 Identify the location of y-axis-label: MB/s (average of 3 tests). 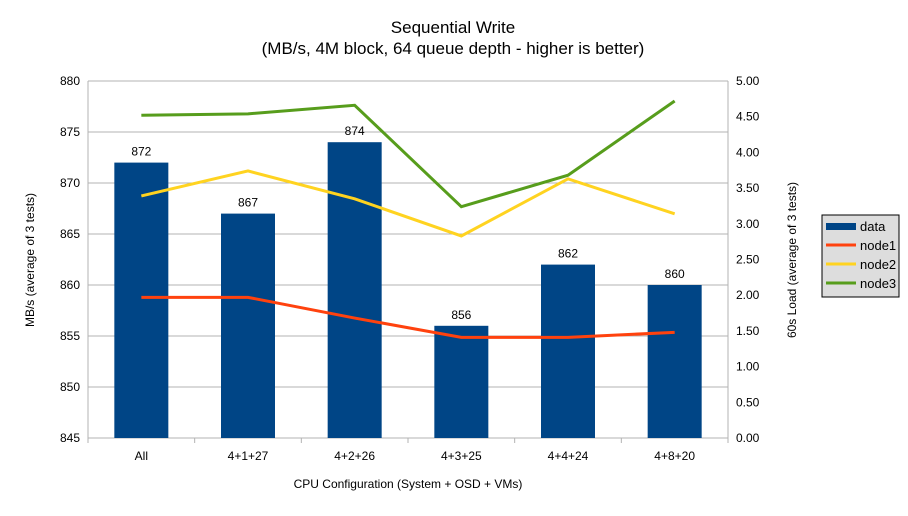
(30, 260).